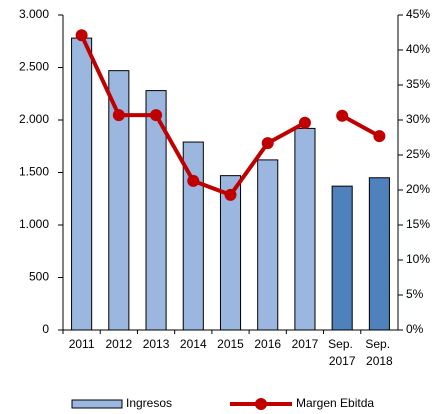 Image resolution: width=445 pixels, height=414 pixels. Describe the element at coordinates (261, 404) in the screenshot. I see `legend-marker` at that location.